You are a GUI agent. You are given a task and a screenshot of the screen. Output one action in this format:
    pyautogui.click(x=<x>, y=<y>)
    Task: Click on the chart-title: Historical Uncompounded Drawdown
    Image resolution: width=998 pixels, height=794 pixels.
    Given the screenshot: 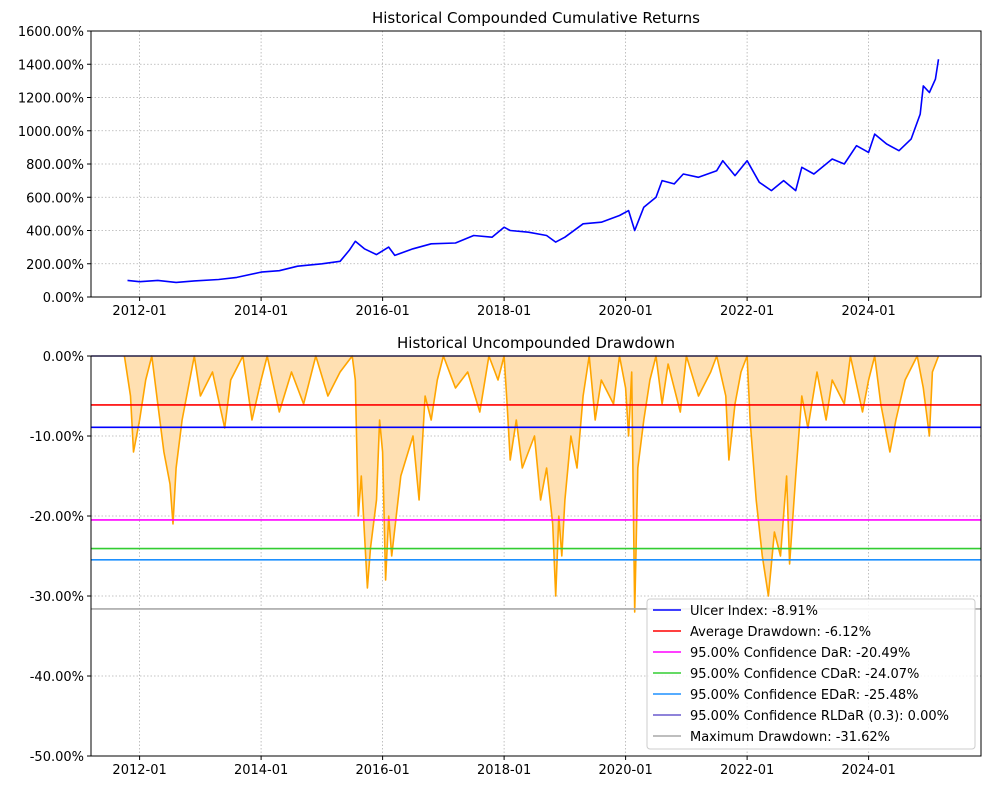 What is the action you would take?
    pyautogui.click(x=536, y=343)
    